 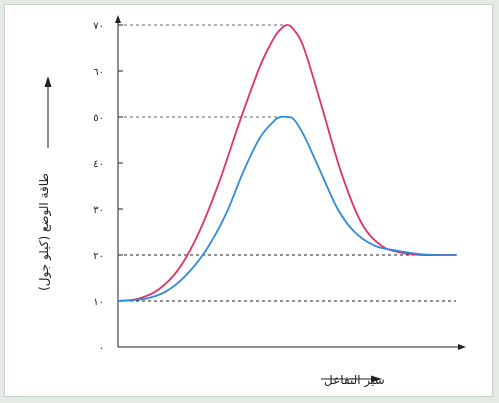 What do you see at coordinates (98, 302) in the screenshot?
I see `y-tick-label: ١٠` at bounding box center [98, 302].